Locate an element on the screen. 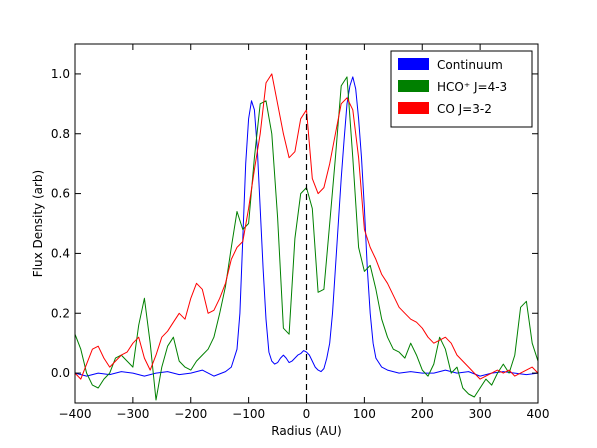  legend-label: HCO⁺ J=4-3 is located at coordinates (472, 87).